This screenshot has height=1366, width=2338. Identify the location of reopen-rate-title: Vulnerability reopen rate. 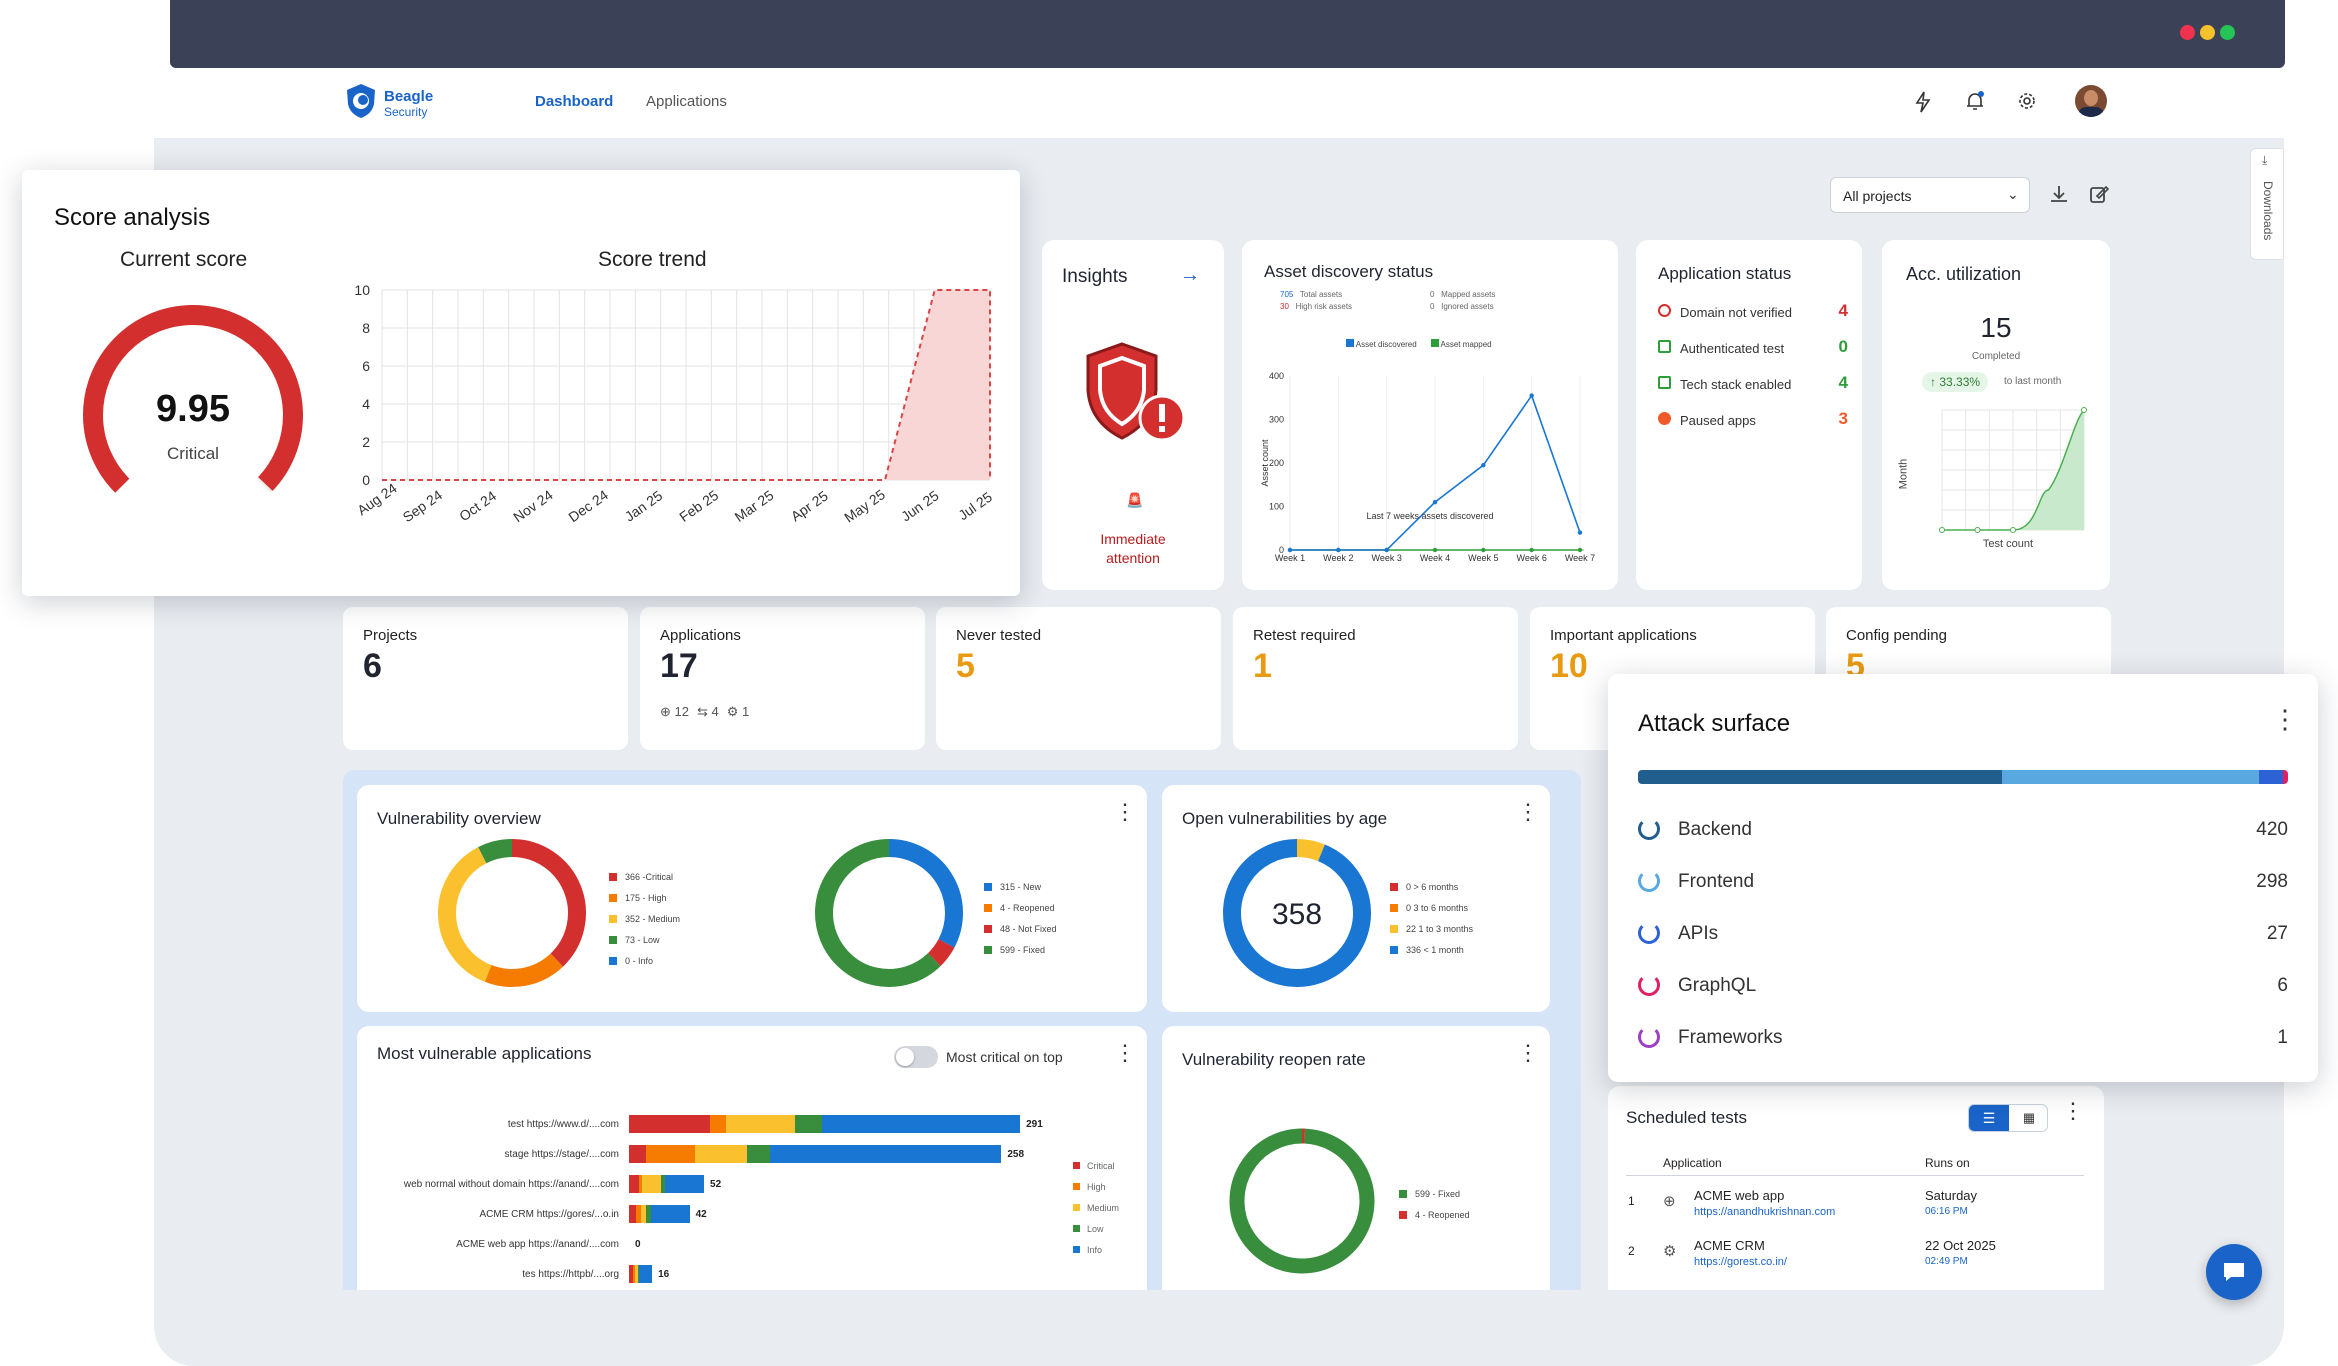
(1274, 1059).